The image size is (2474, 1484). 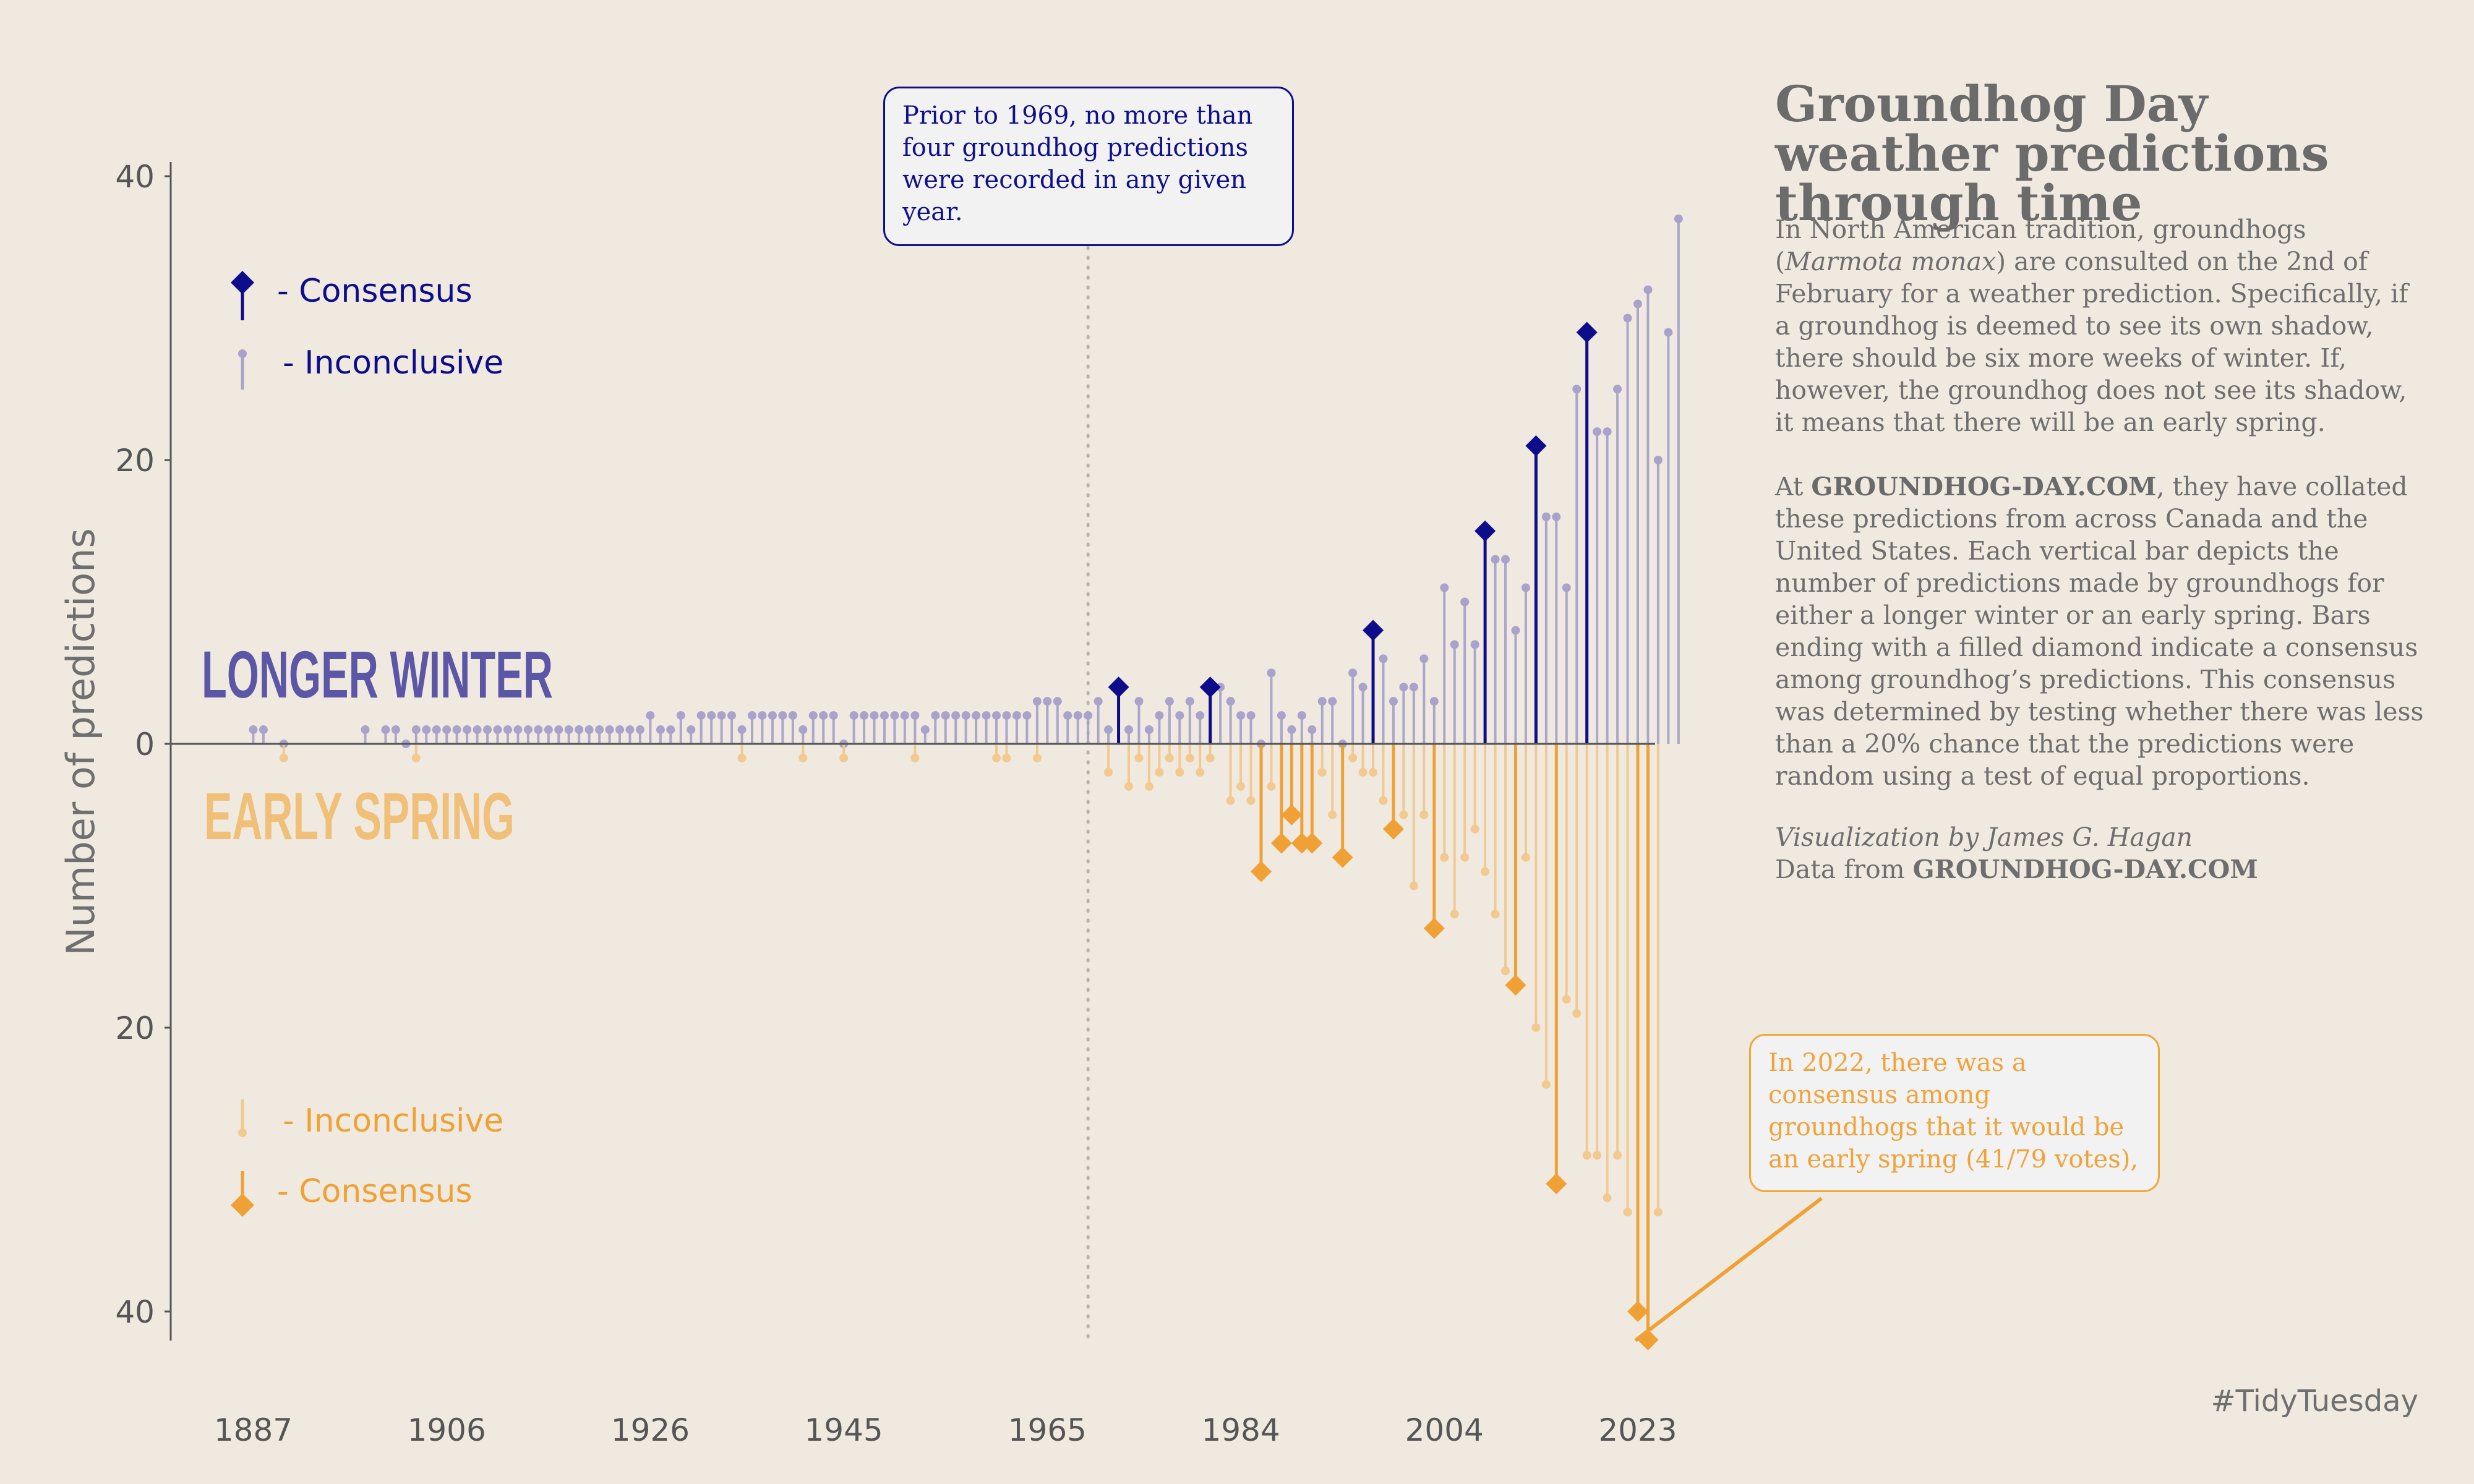 I want to click on winter-point-1907, so click(x=456, y=730).